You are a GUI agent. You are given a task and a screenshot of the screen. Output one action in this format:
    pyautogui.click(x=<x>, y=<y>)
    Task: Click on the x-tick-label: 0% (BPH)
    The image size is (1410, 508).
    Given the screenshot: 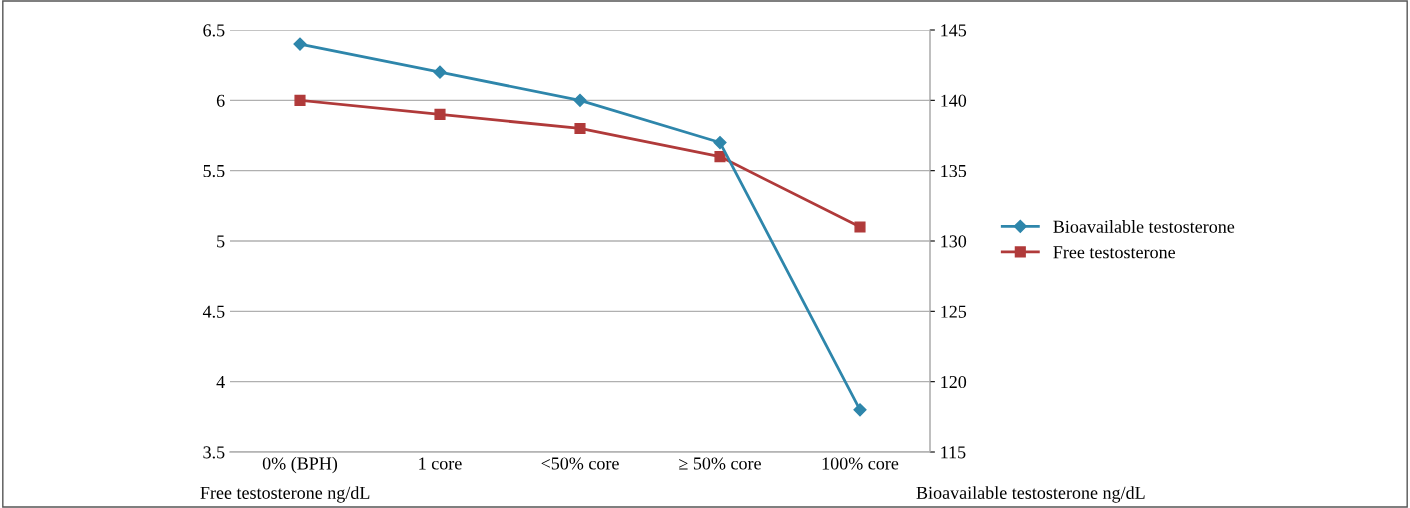 What is the action you would take?
    pyautogui.click(x=300, y=465)
    